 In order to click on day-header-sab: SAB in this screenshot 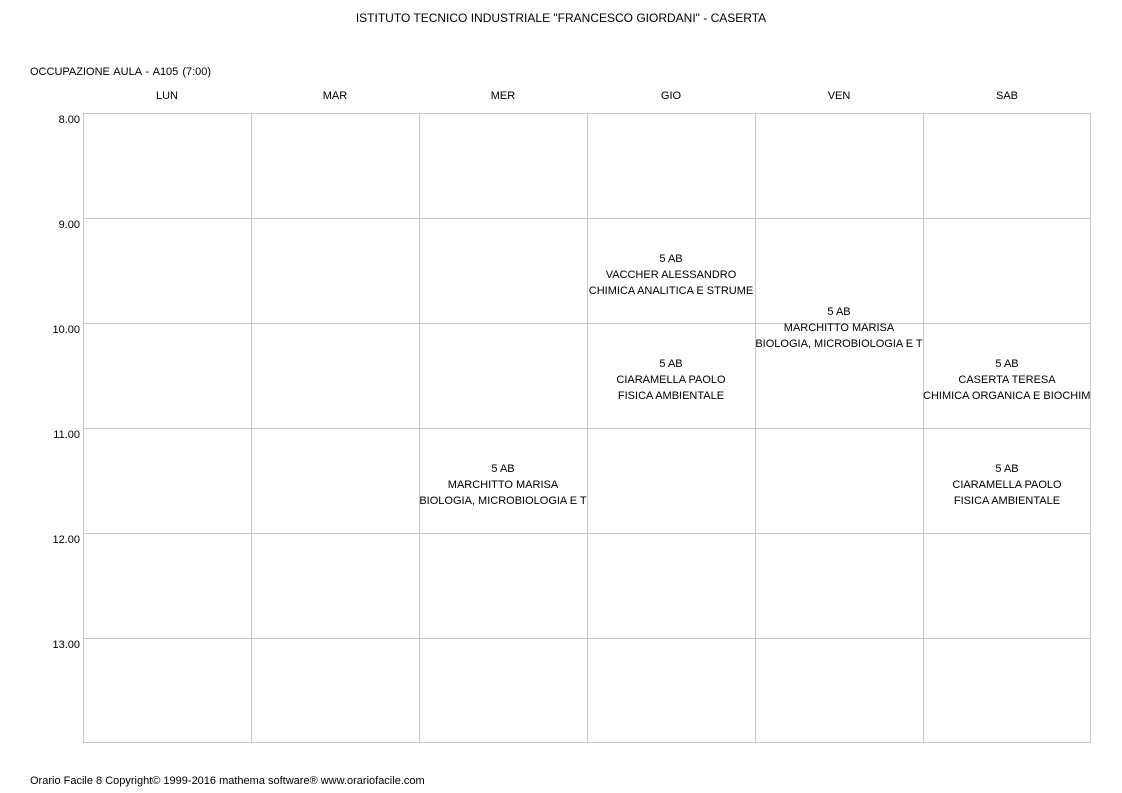, I will do `click(1006, 96)`.